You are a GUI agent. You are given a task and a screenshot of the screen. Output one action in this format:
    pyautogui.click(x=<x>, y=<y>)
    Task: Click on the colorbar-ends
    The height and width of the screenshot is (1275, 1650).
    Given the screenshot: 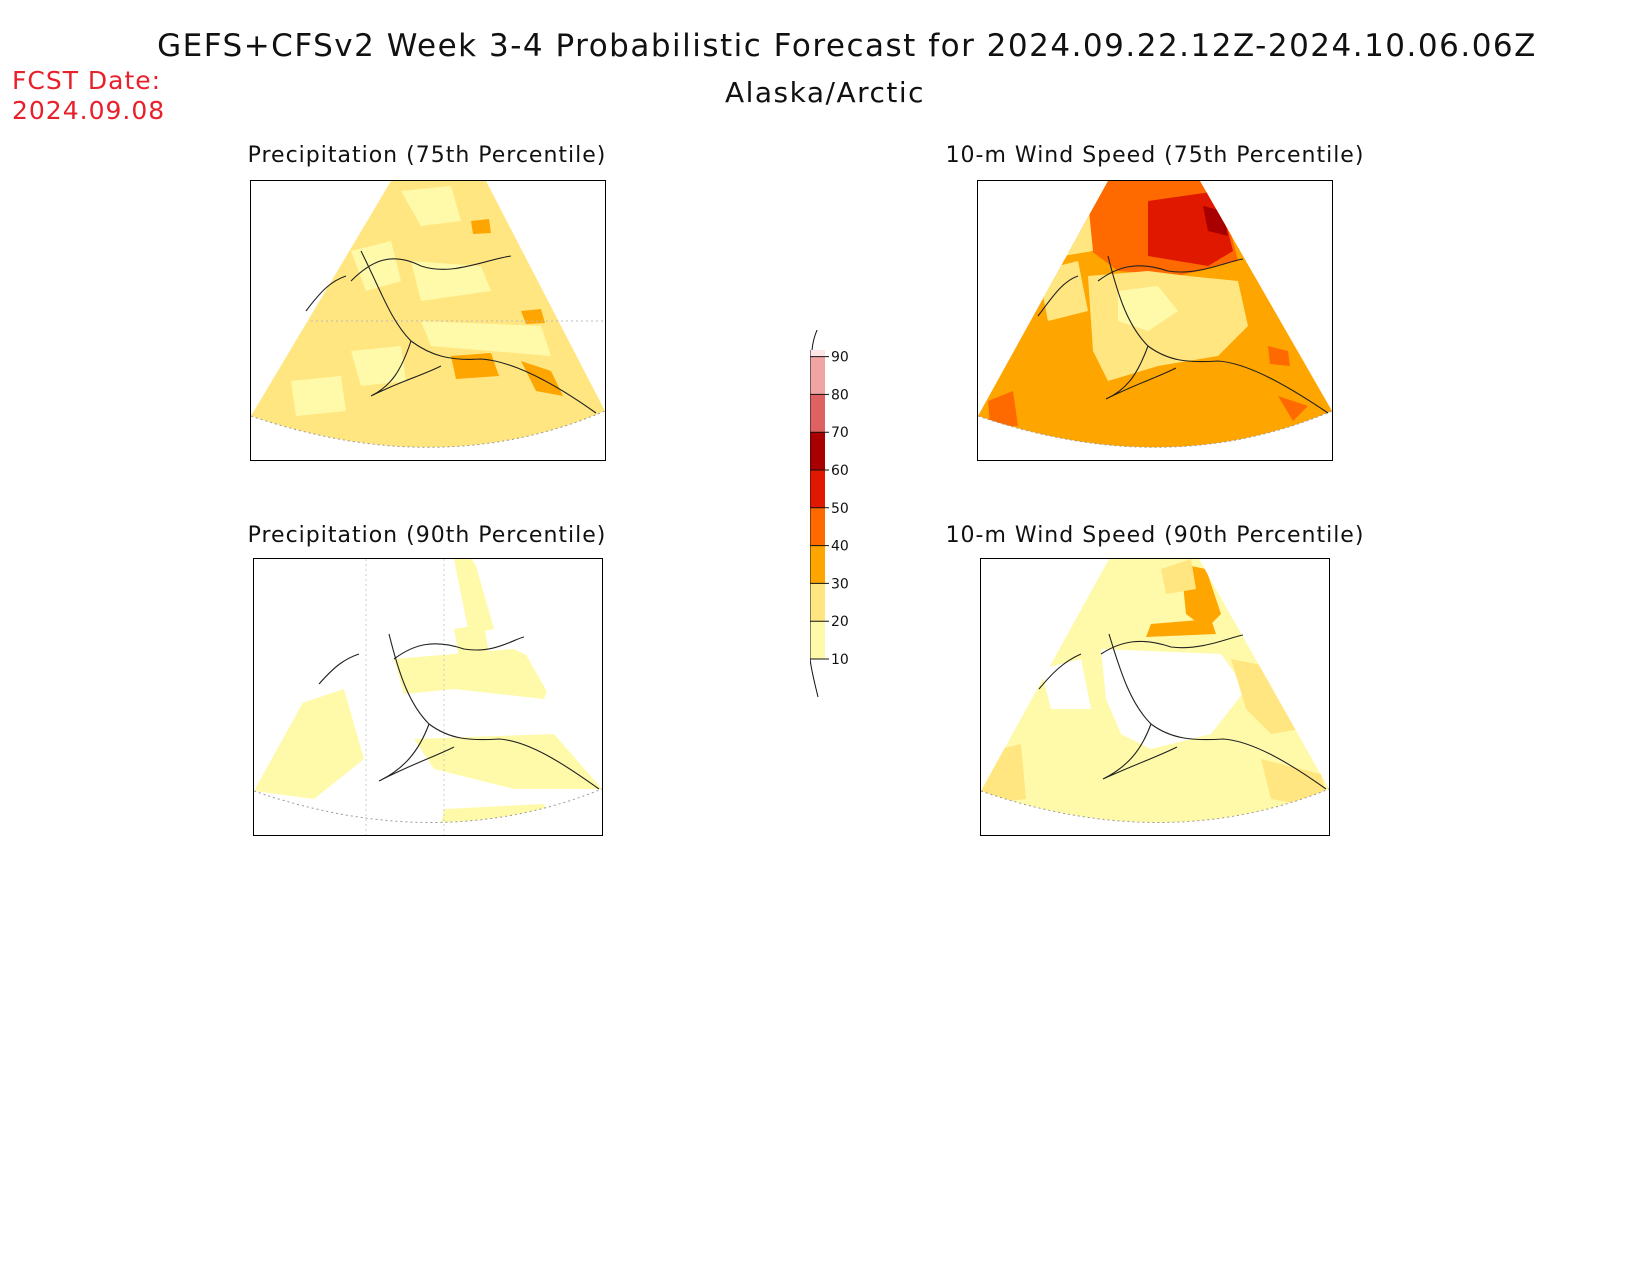 What is the action you would take?
    pyautogui.click(x=814, y=512)
    